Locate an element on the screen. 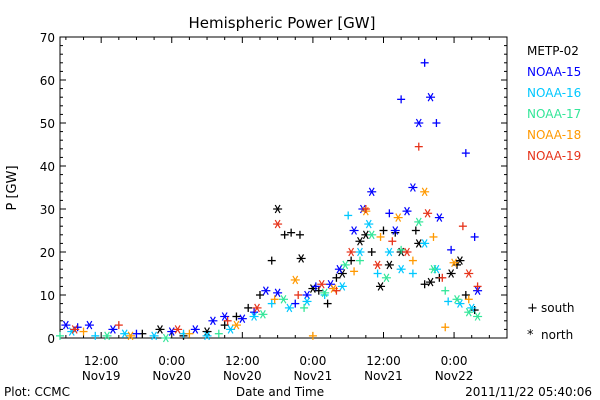 This screenshot has width=600, height=400. legend-item: NOAA-18 is located at coordinates (554, 135).